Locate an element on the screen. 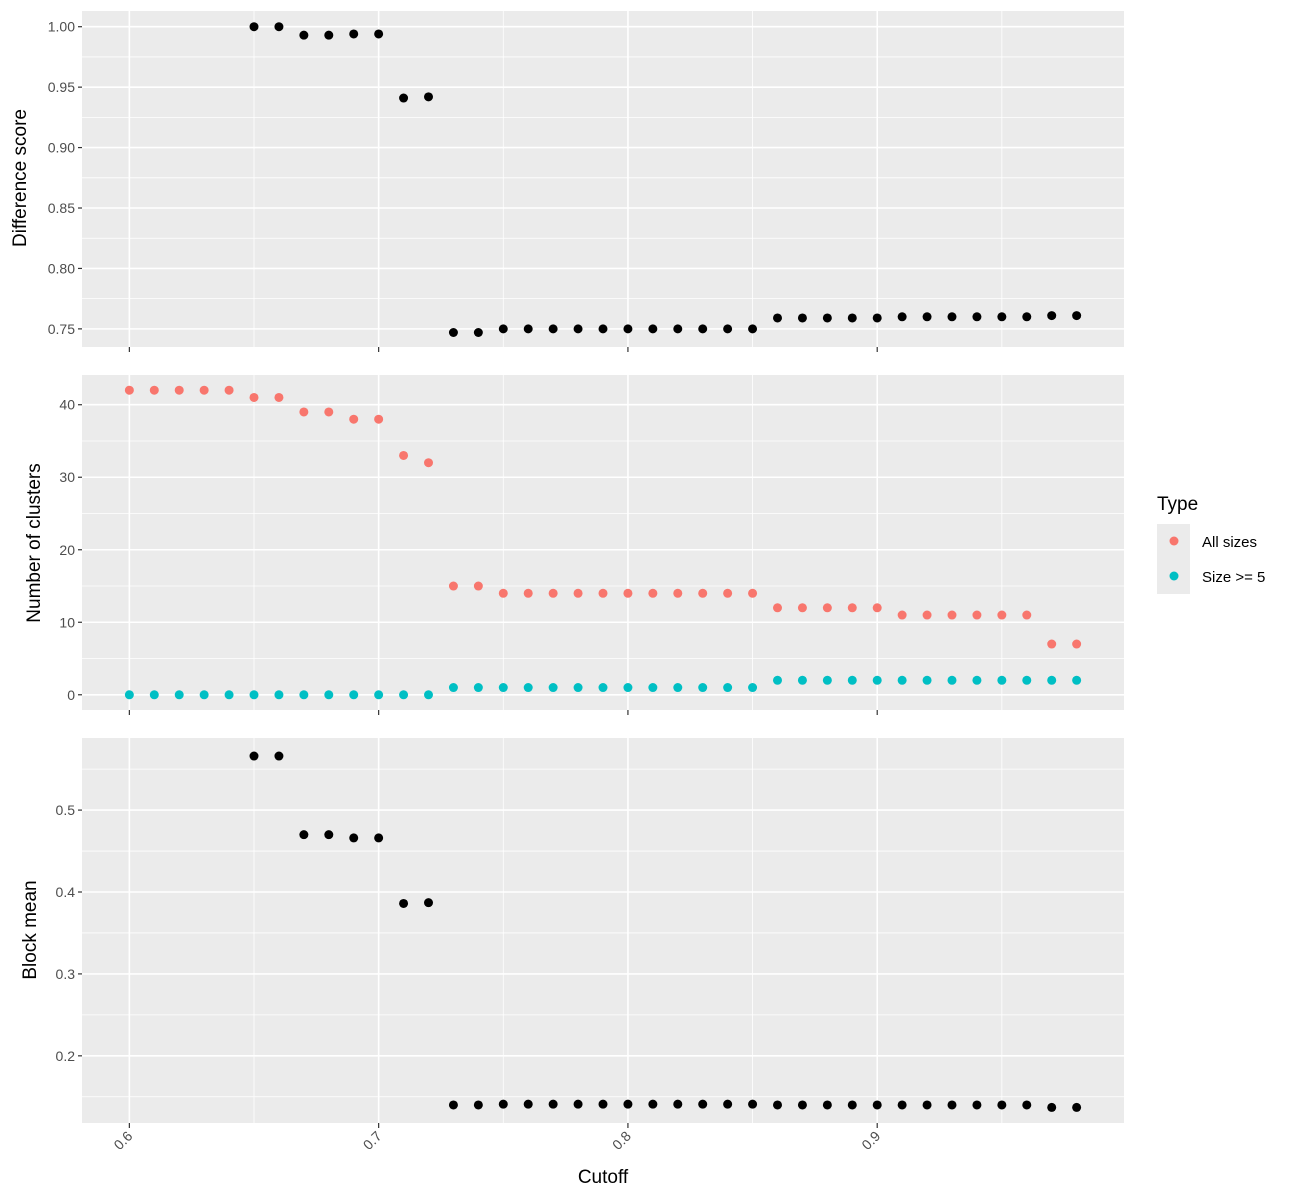 This screenshot has height=1200, width=1300. y-tick-label: 0 is located at coordinates (71, 695).